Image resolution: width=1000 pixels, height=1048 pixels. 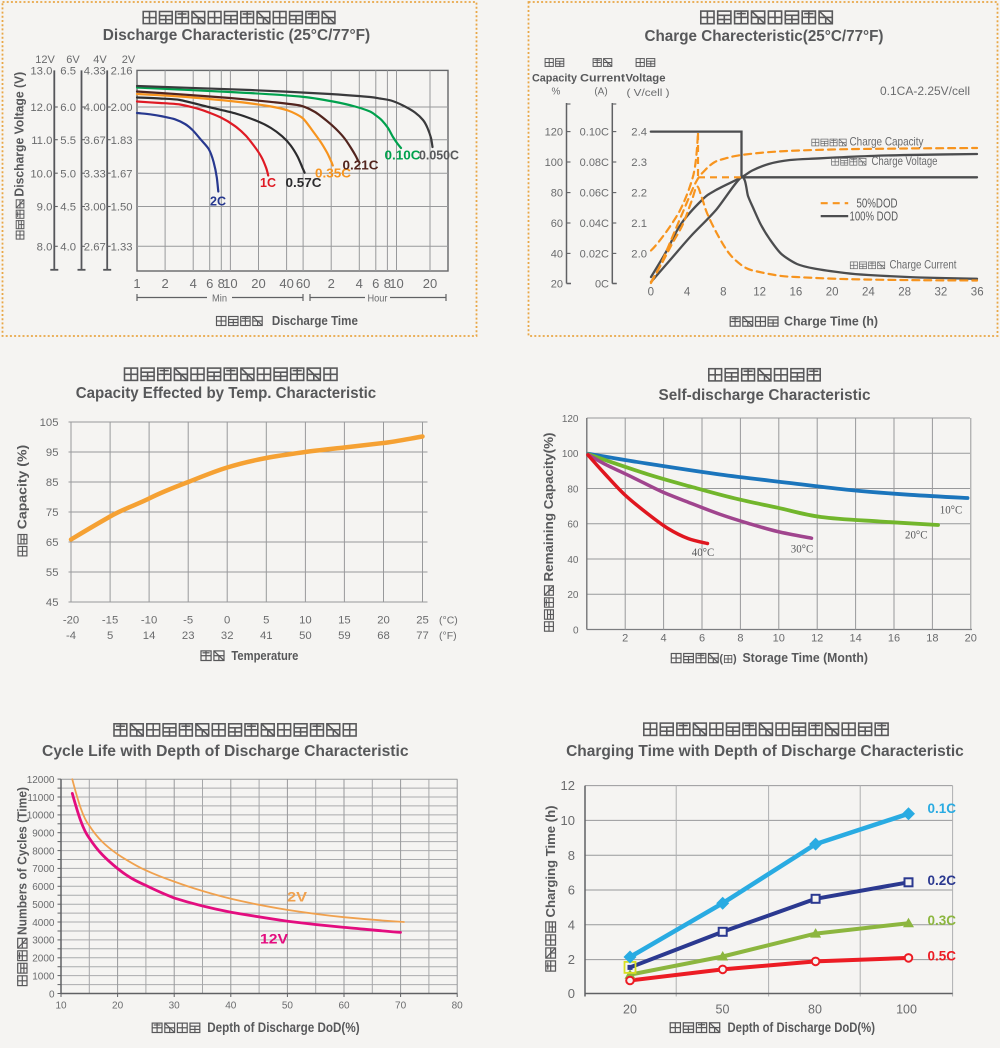 What do you see at coordinates (43, 887) in the screenshot?
I see `svg-text: 6000` at bounding box center [43, 887].